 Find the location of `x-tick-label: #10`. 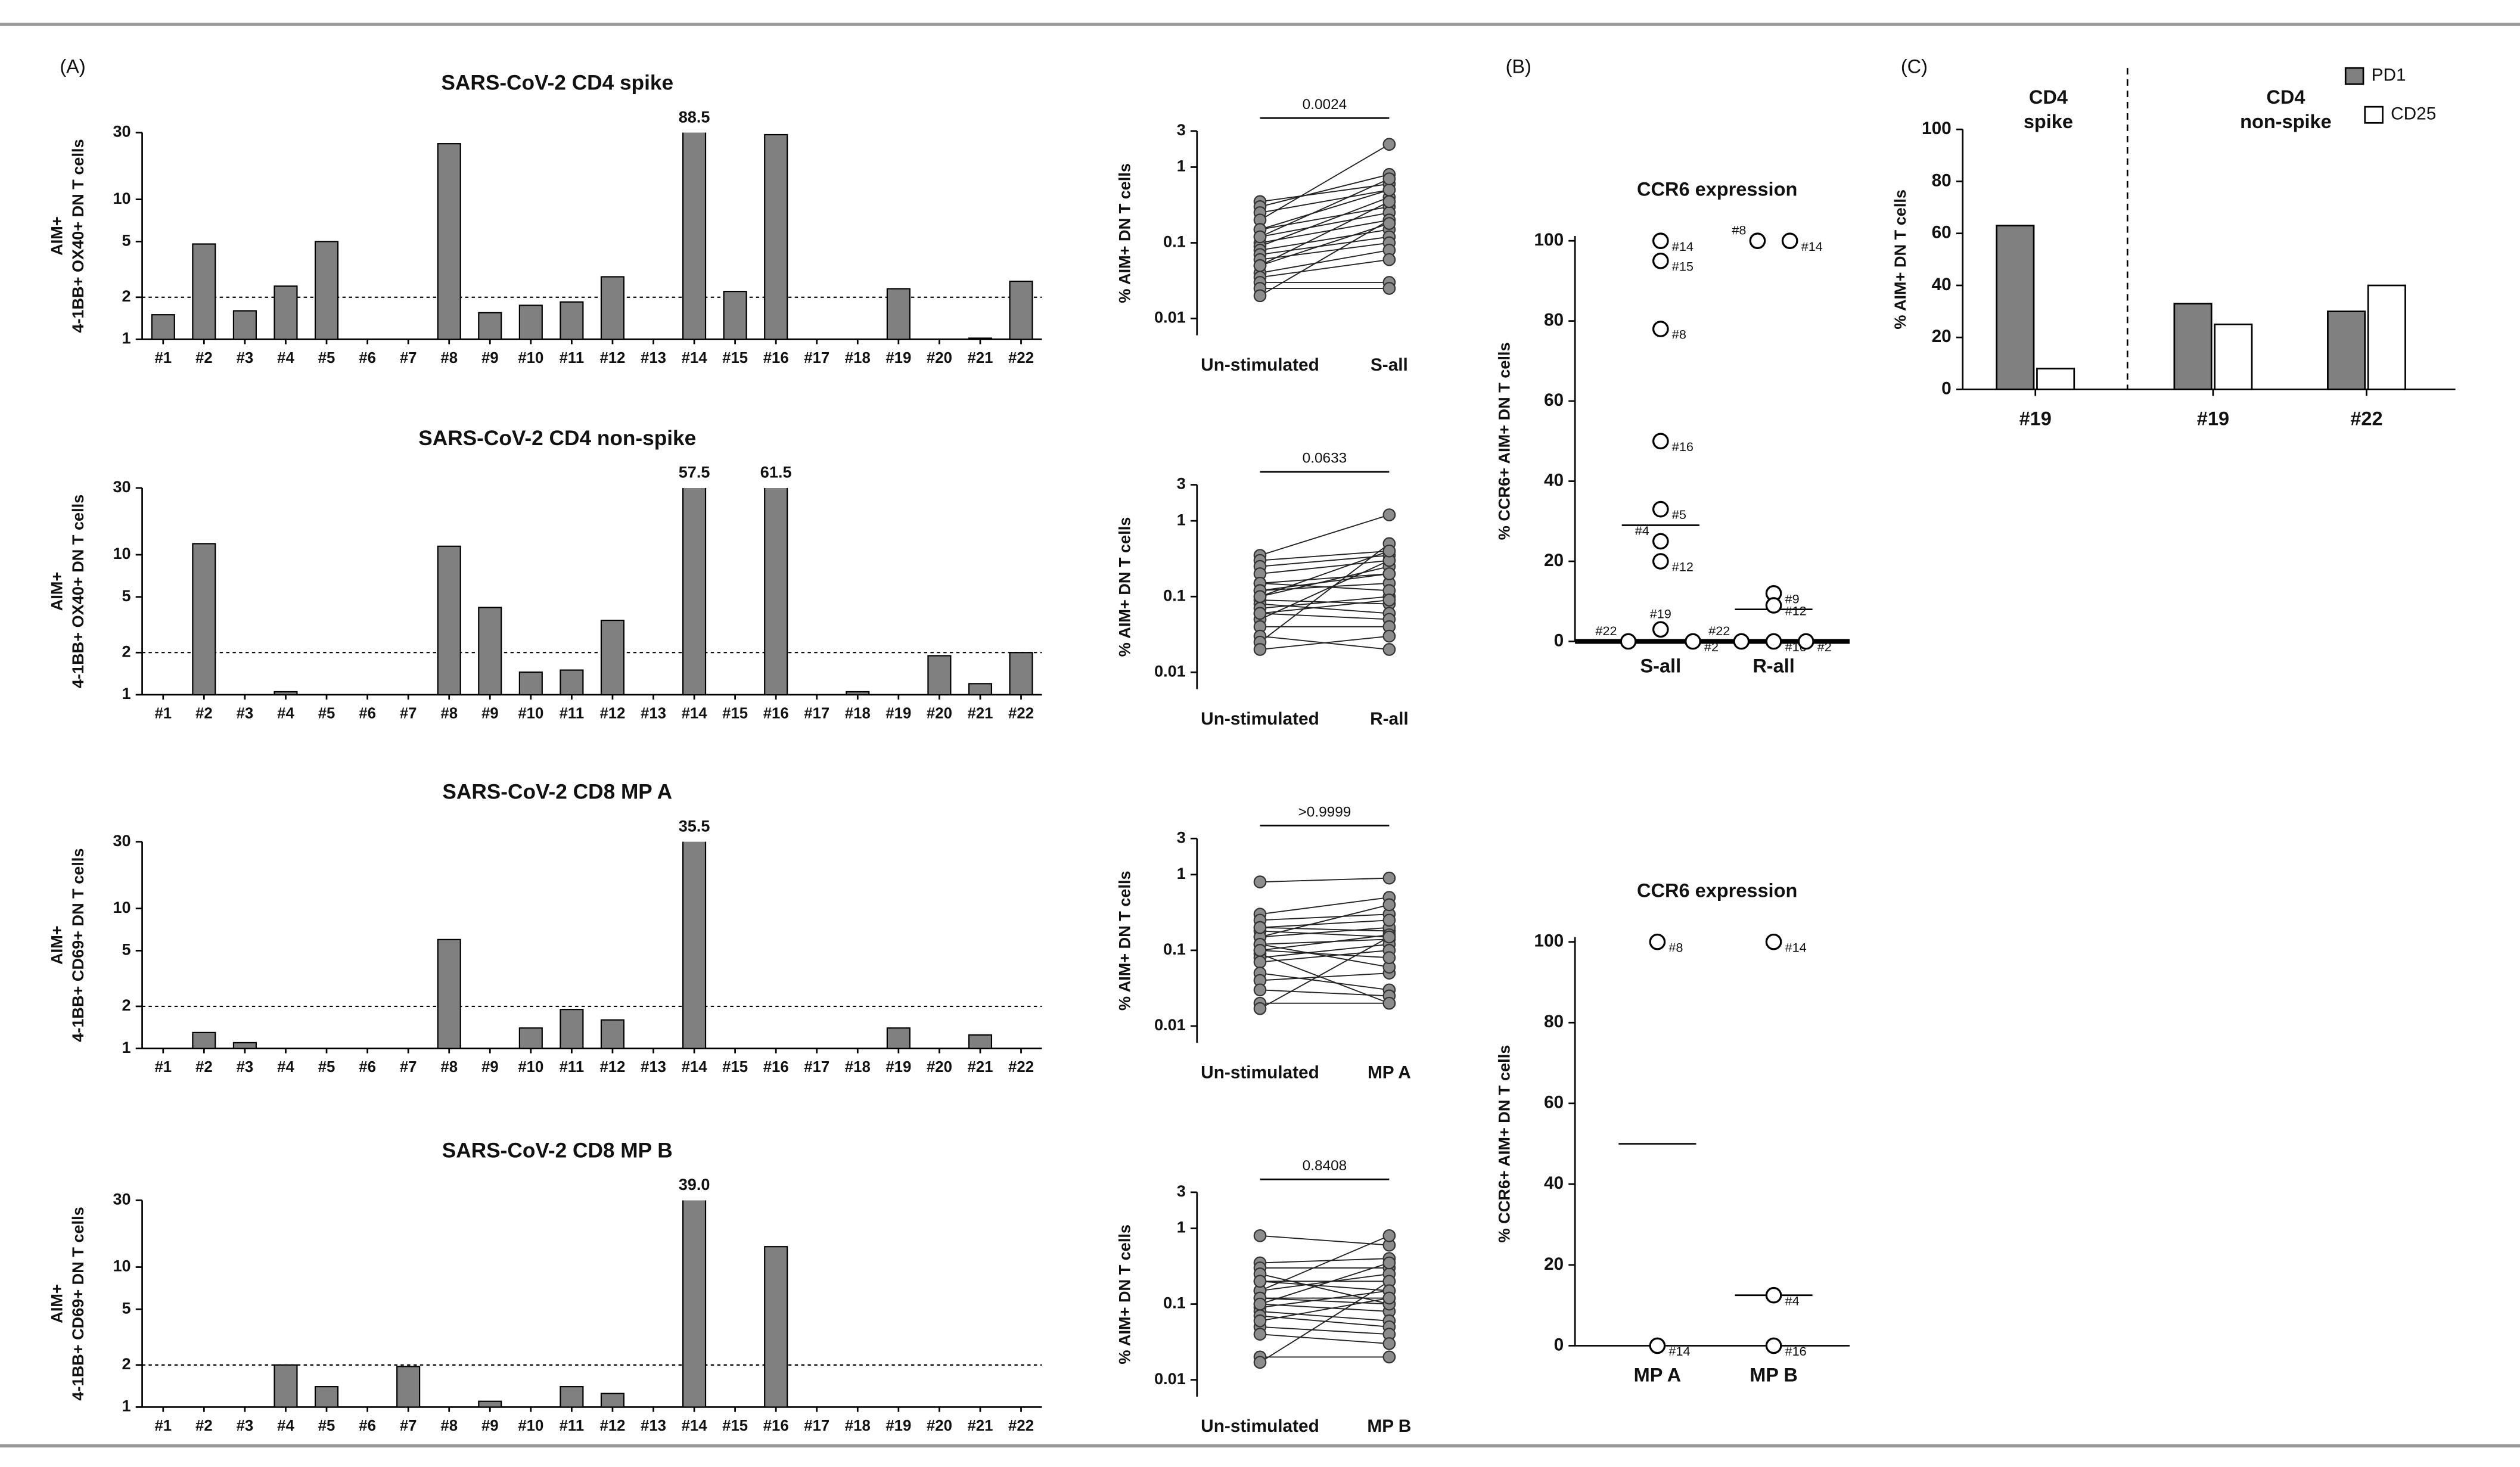

x-tick-label: #10 is located at coordinates (530, 1426).